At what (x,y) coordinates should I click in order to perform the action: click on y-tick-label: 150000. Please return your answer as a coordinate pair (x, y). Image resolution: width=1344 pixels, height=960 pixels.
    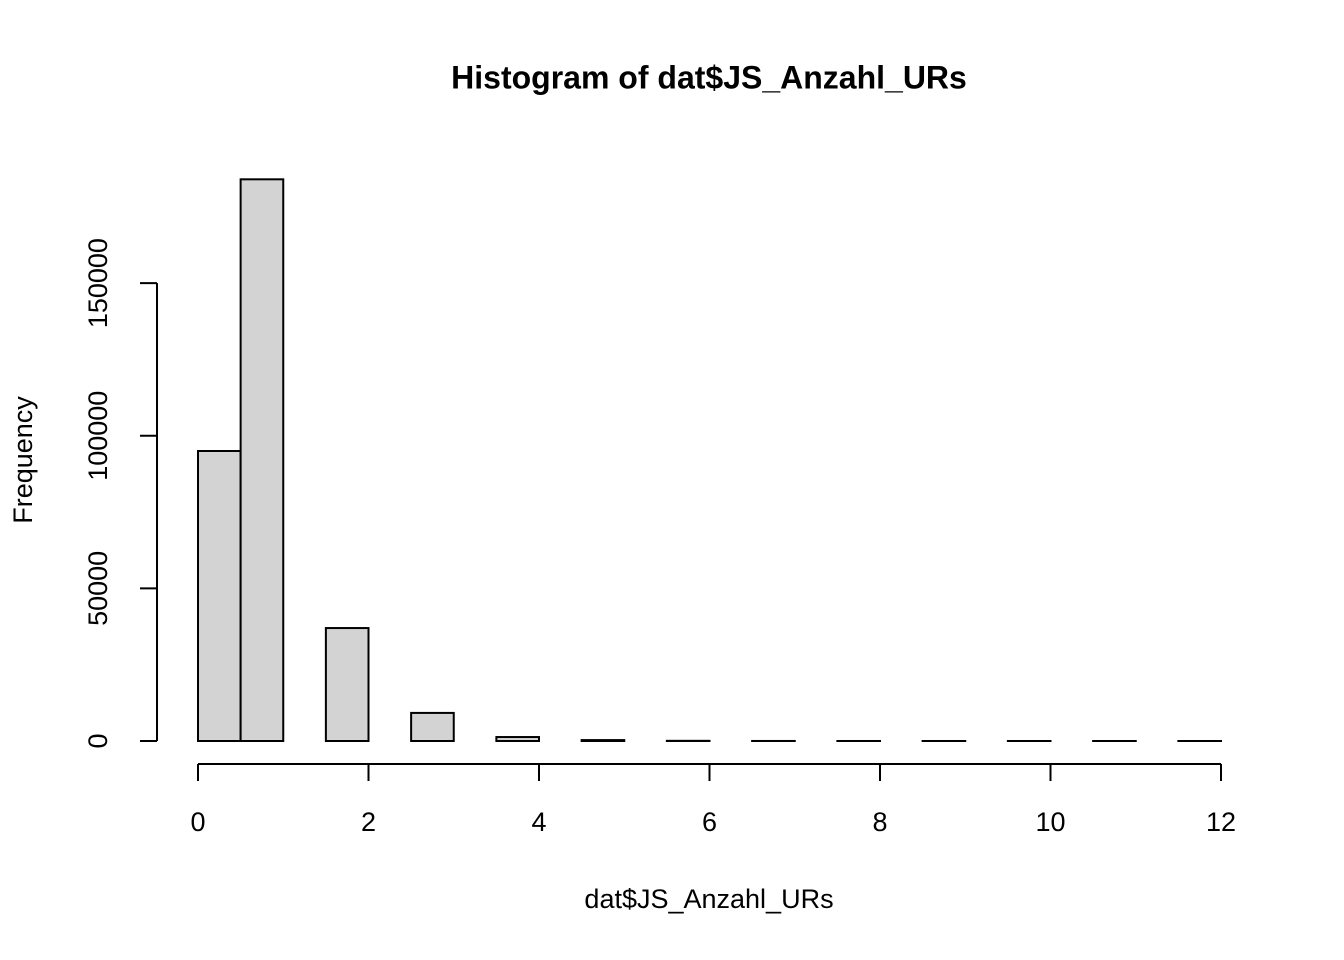
    Looking at the image, I should click on (98, 283).